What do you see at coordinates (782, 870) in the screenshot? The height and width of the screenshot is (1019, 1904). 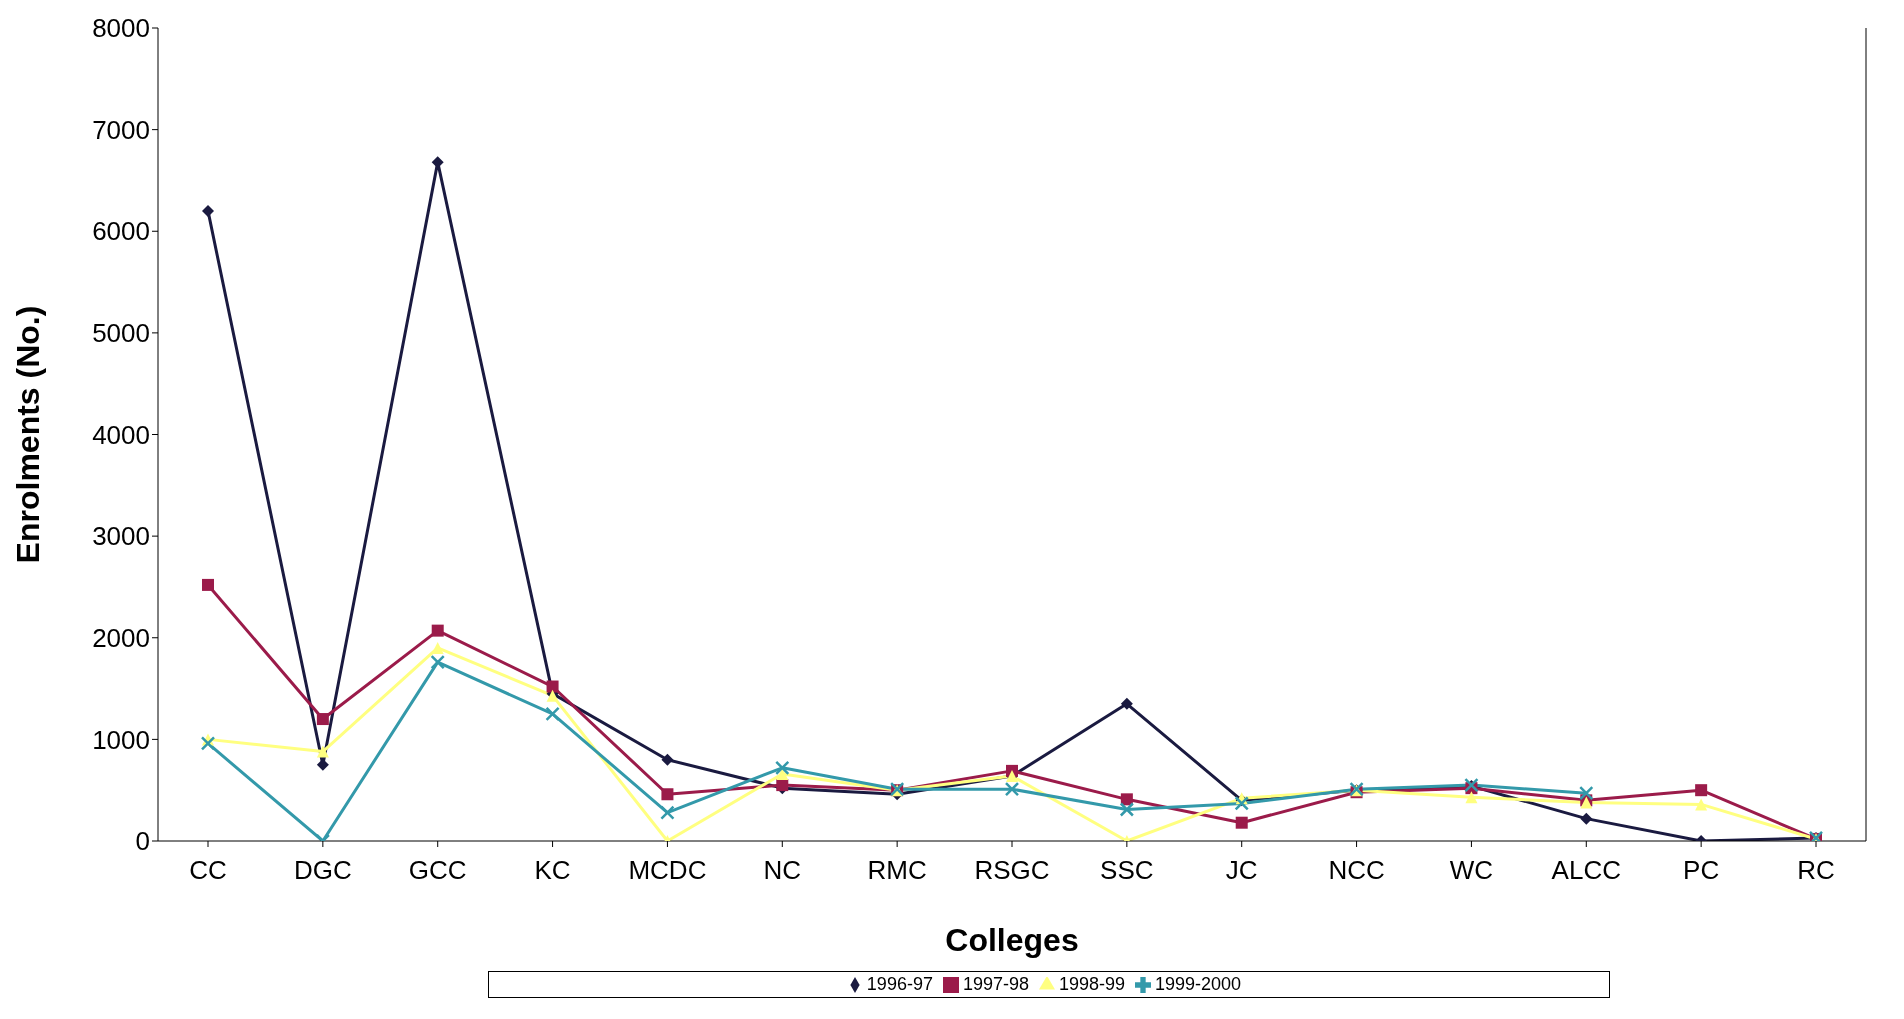 I see `x-tick-label: NC` at bounding box center [782, 870].